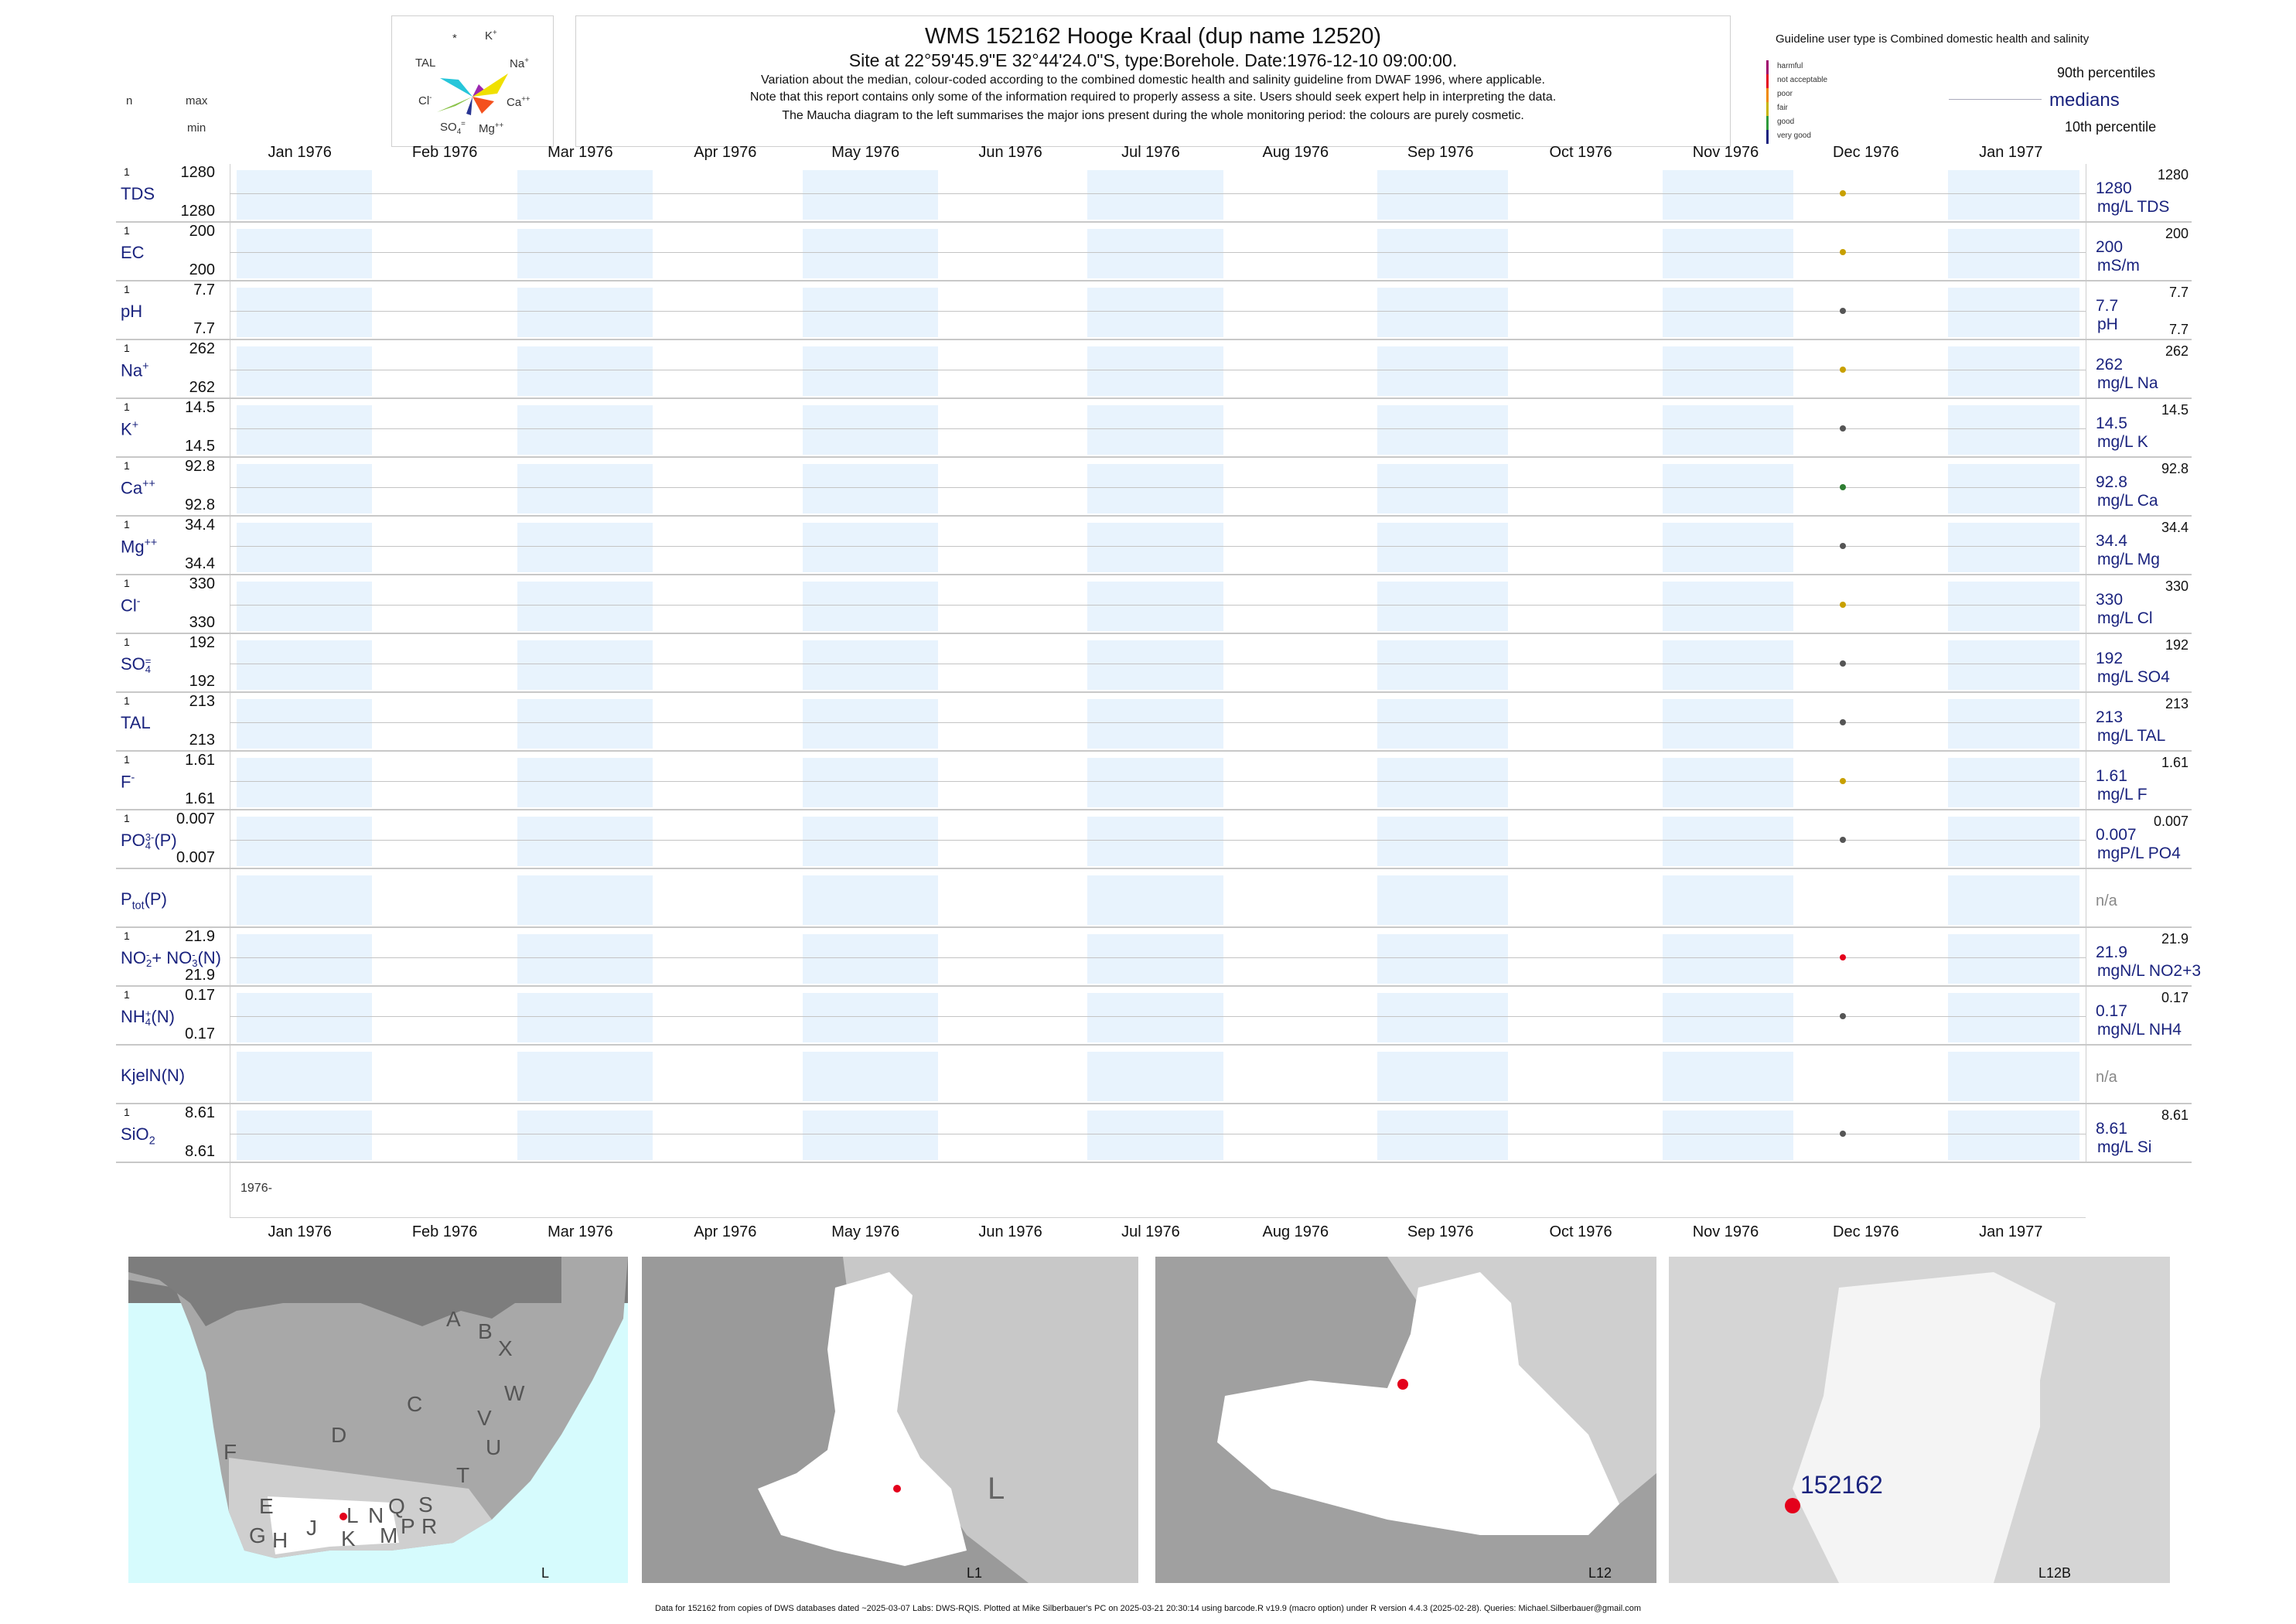  What do you see at coordinates (2177, 586) in the screenshot?
I see `row-p90: 330` at bounding box center [2177, 586].